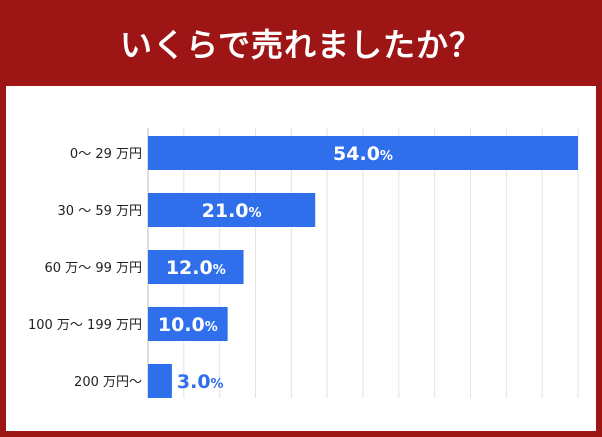 The image size is (602, 437). Describe the element at coordinates (301, 45) in the screenshot. I see `chart-title: いくらで売れましたか？` at that location.